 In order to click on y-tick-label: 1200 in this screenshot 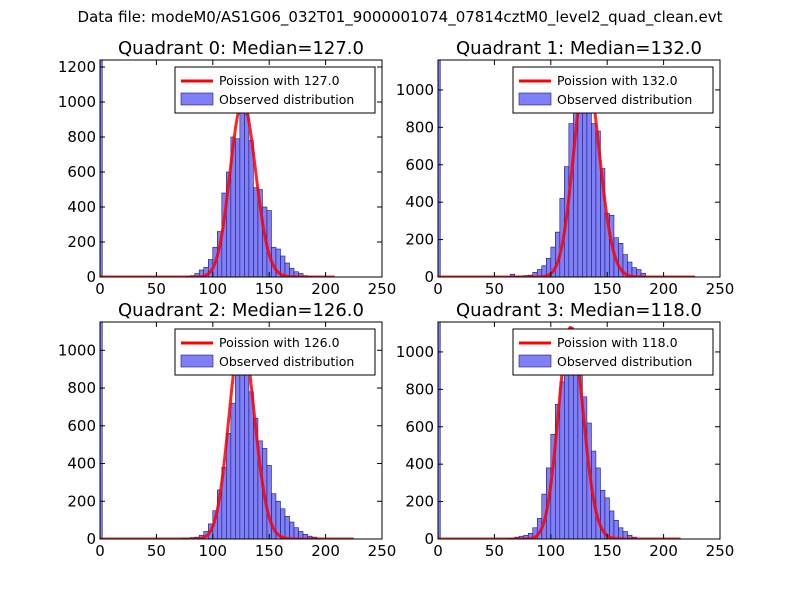, I will do `click(77, 67)`.